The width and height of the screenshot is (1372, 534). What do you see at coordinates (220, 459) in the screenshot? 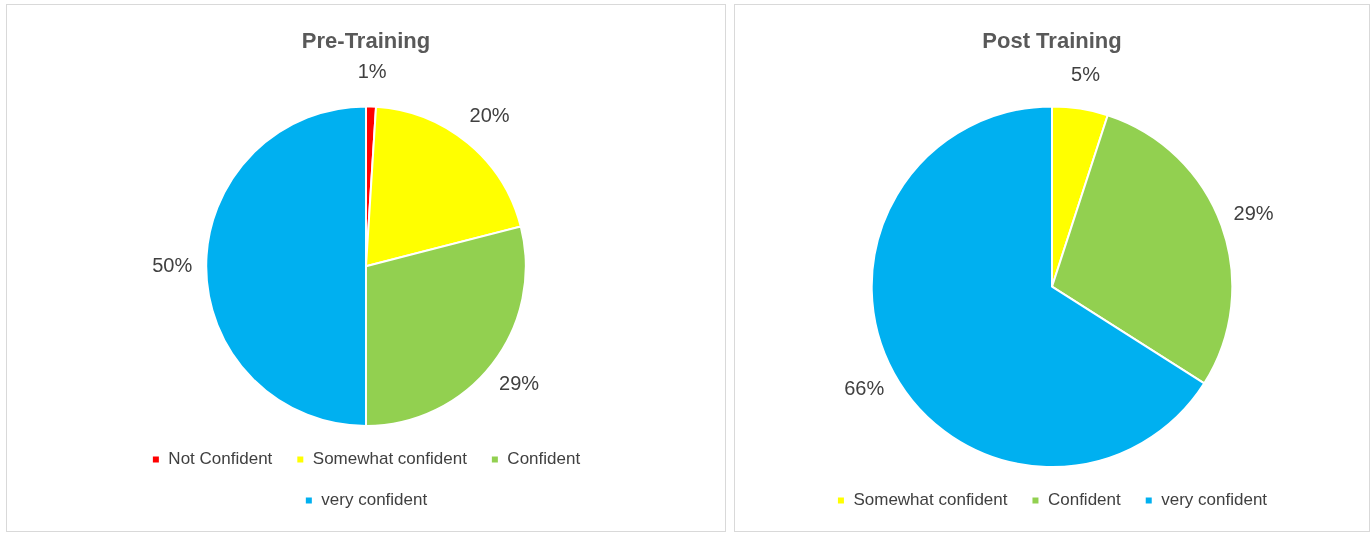
I see `legend-label: Not Confident` at bounding box center [220, 459].